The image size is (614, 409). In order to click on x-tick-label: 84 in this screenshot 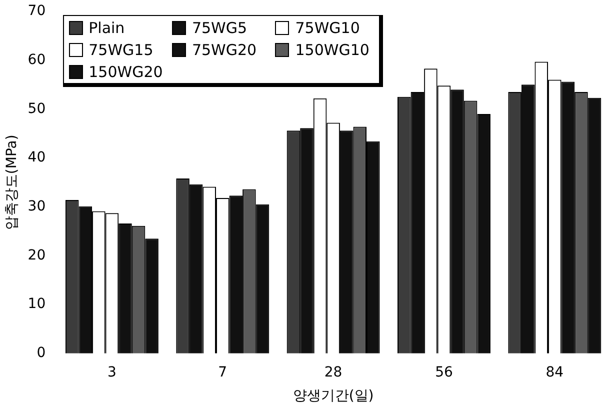, I will do `click(555, 372)`.